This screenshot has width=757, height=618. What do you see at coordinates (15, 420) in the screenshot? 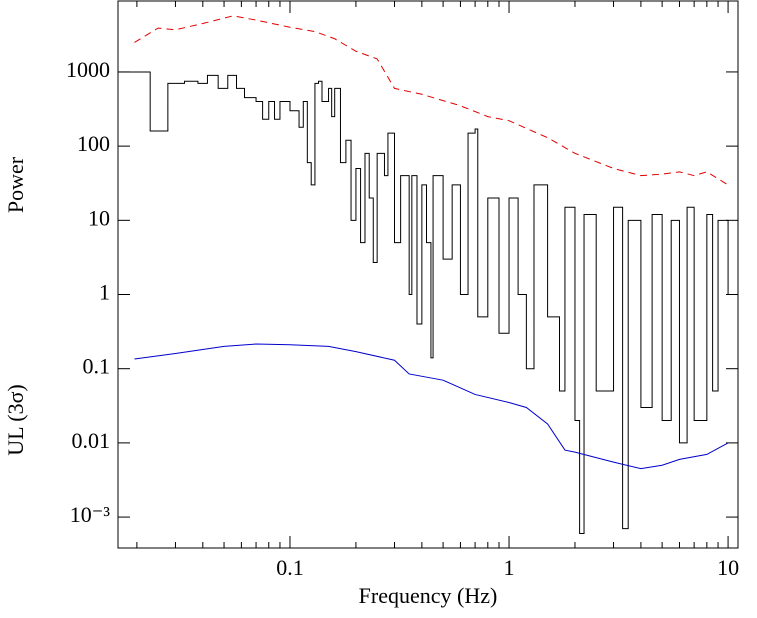
I see `y-axis-label: UL (3σ)` at bounding box center [15, 420].